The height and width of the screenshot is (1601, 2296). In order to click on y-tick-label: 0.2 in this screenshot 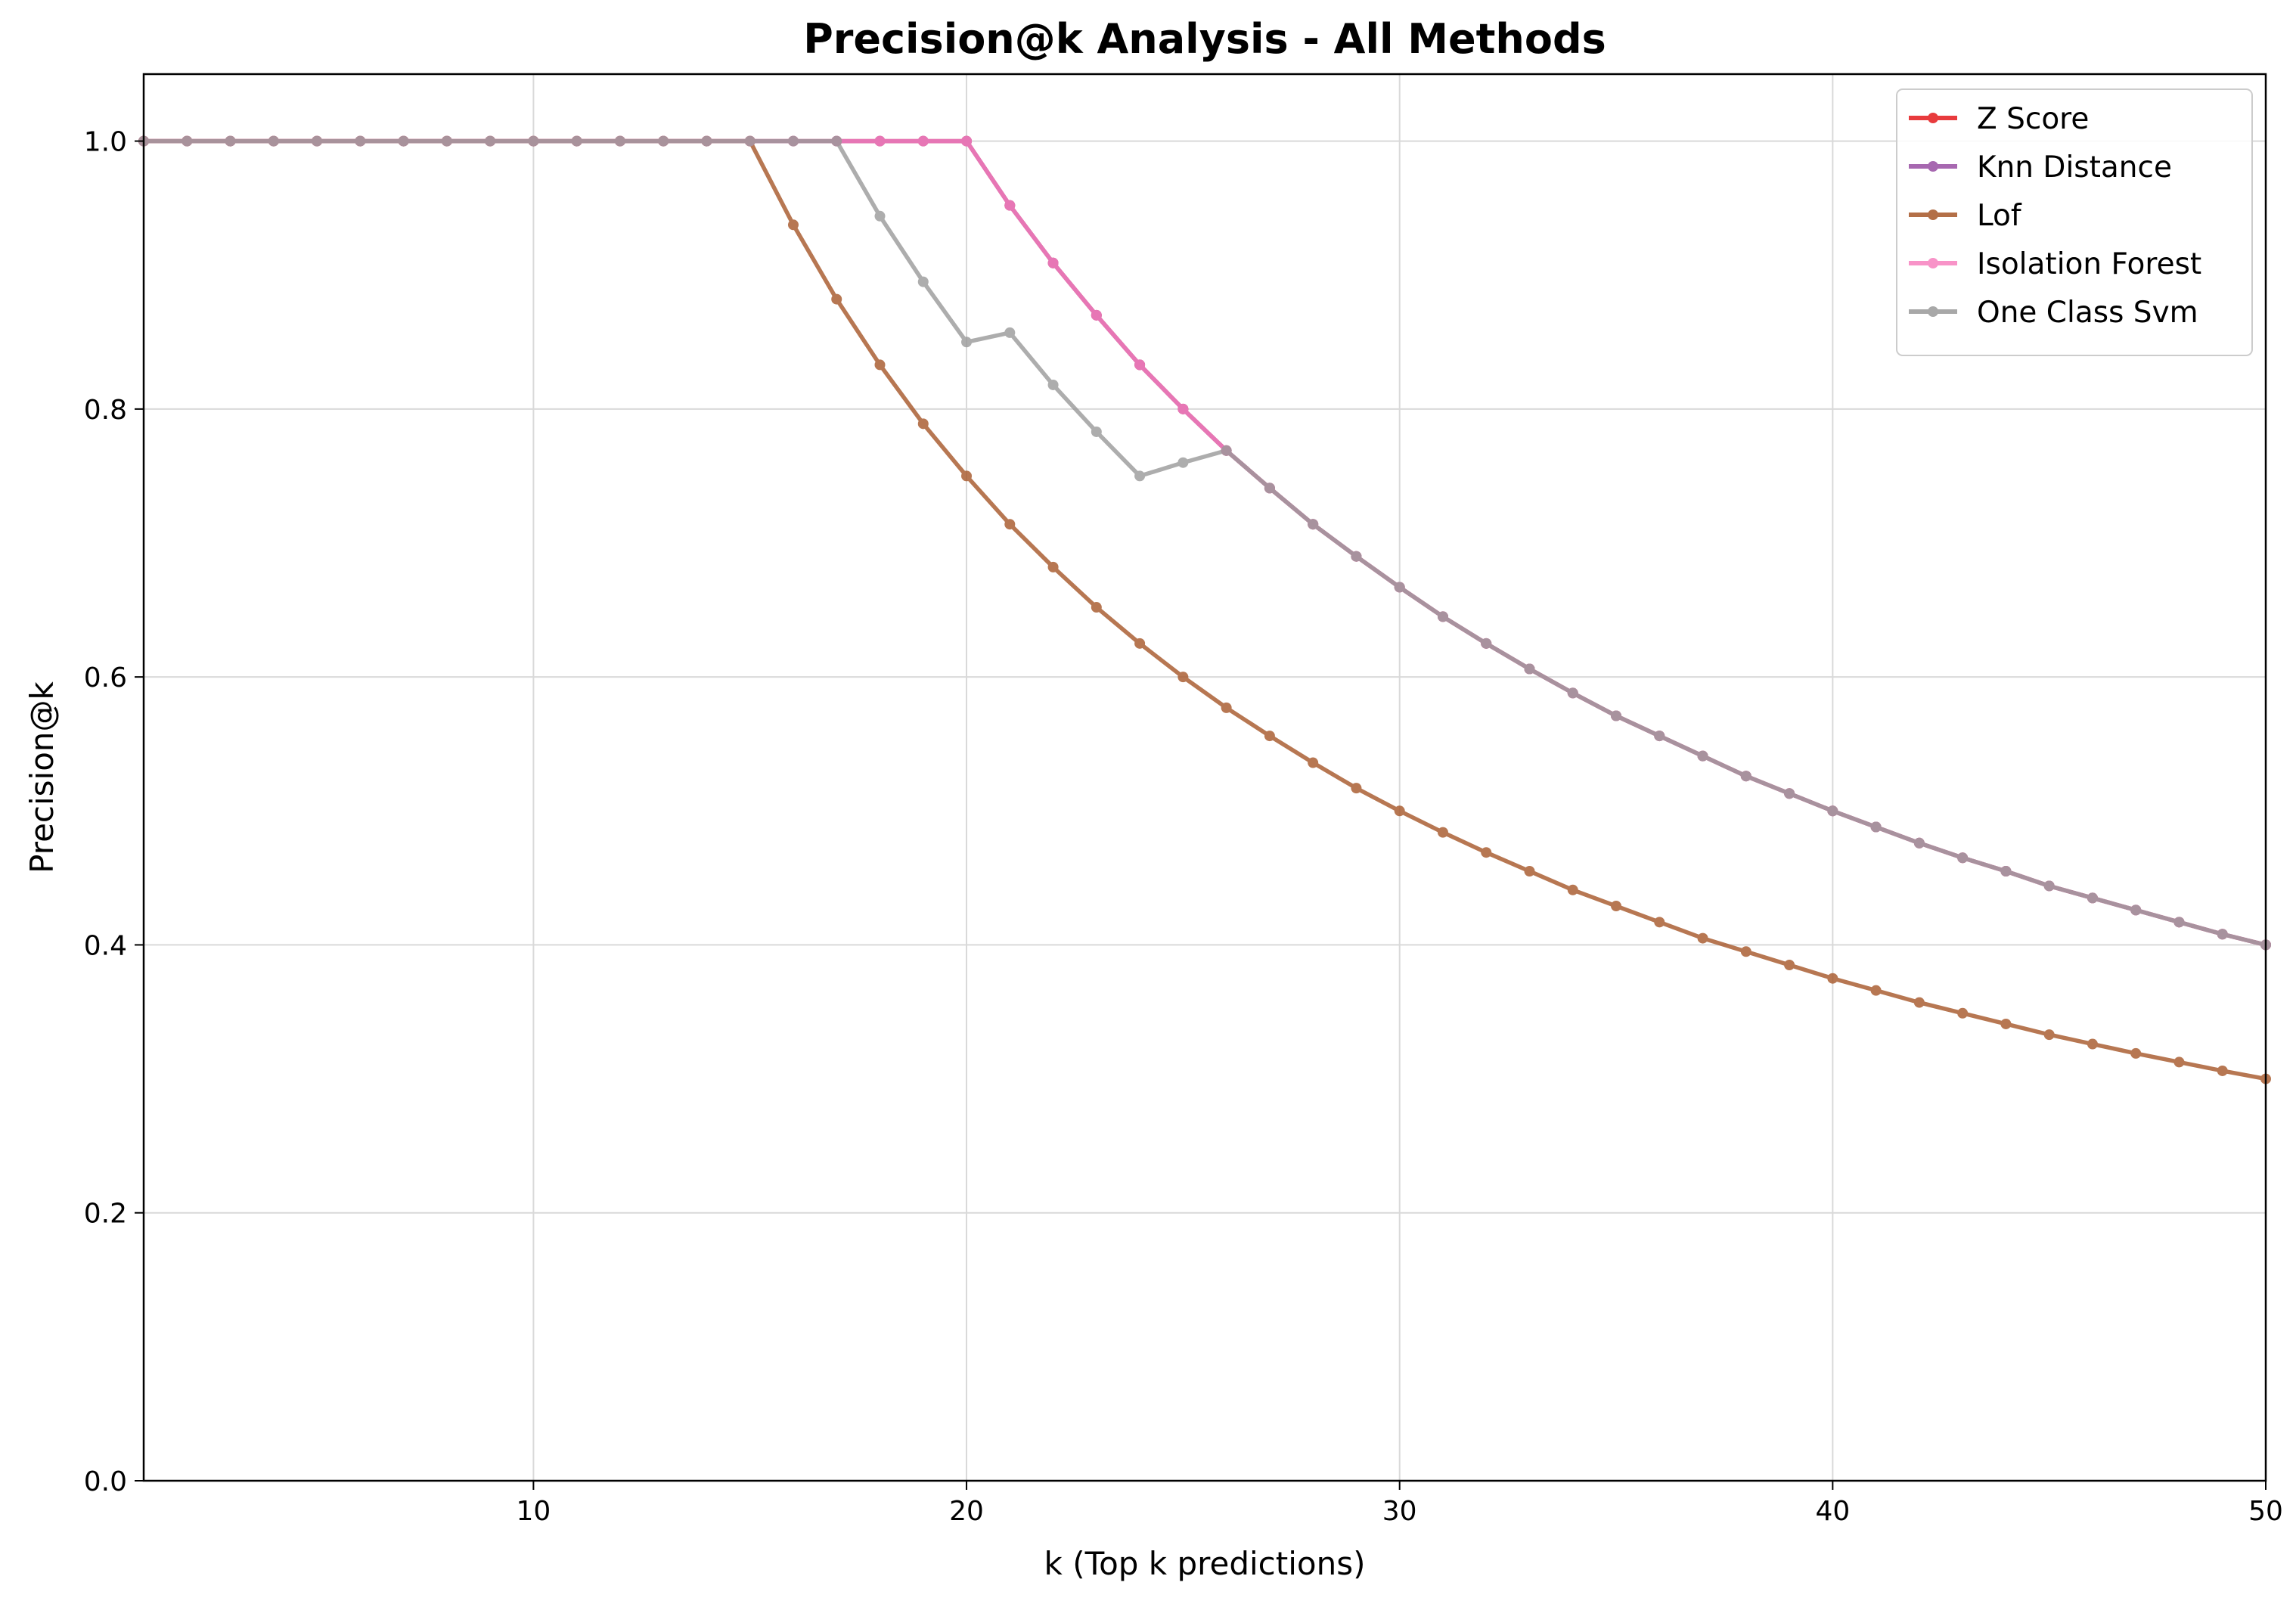, I will do `click(105, 1214)`.